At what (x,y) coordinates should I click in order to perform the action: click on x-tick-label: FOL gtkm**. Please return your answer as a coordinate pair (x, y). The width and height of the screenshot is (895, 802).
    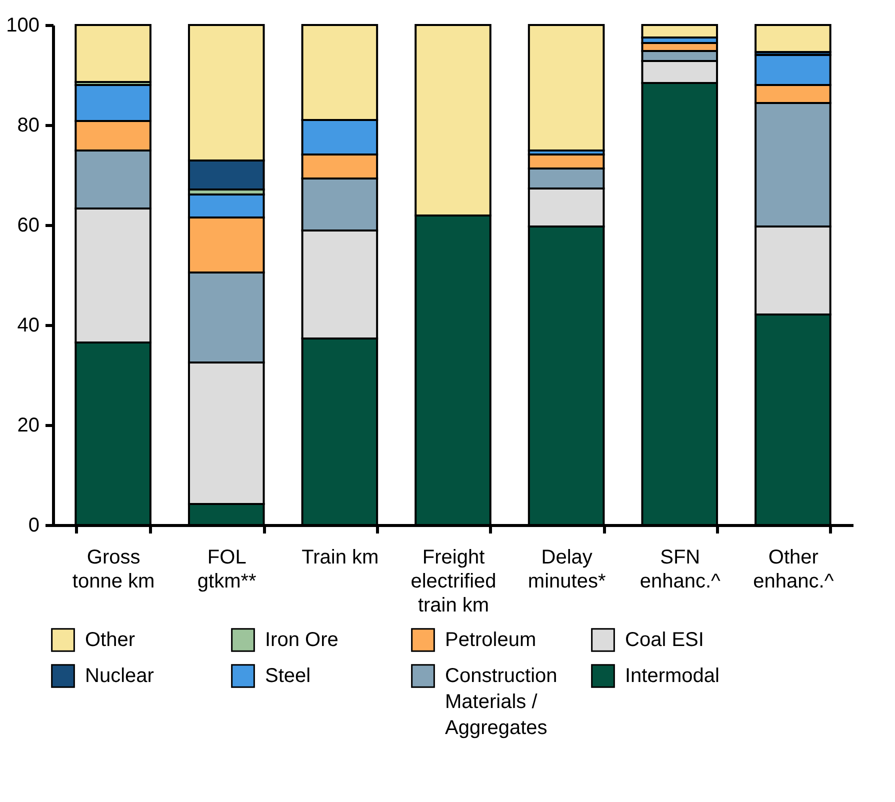
    Looking at the image, I should click on (227, 569).